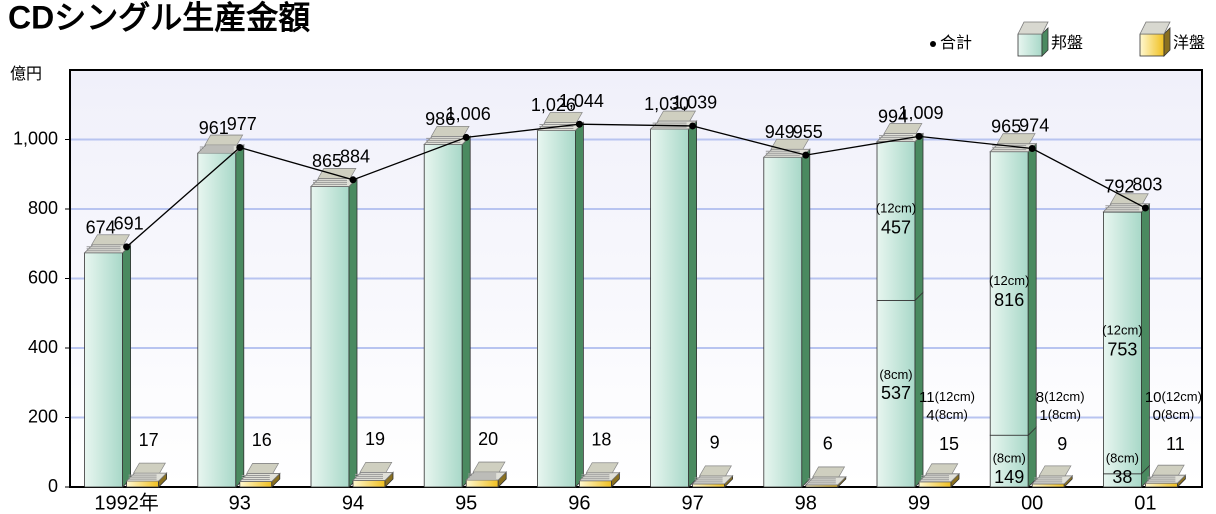 The width and height of the screenshot is (1216, 514). I want to click on value-label: 1,009, so click(920, 113).